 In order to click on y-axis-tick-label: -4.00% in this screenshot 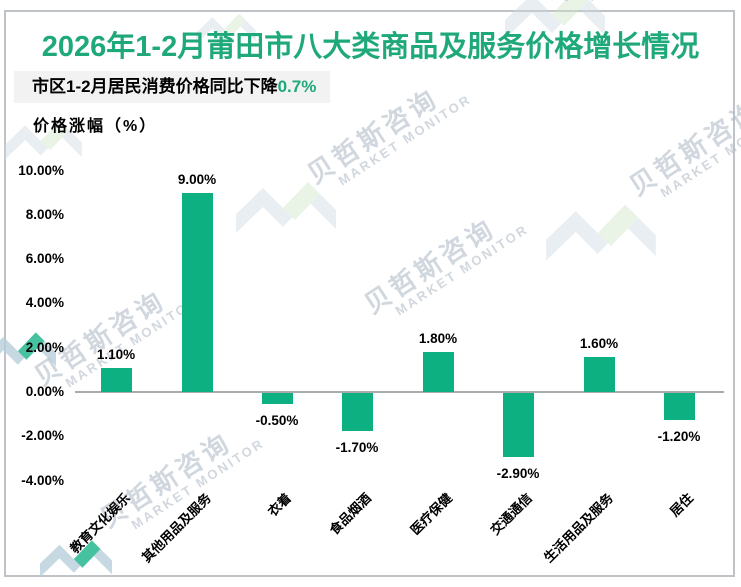, I will do `click(42, 480)`.